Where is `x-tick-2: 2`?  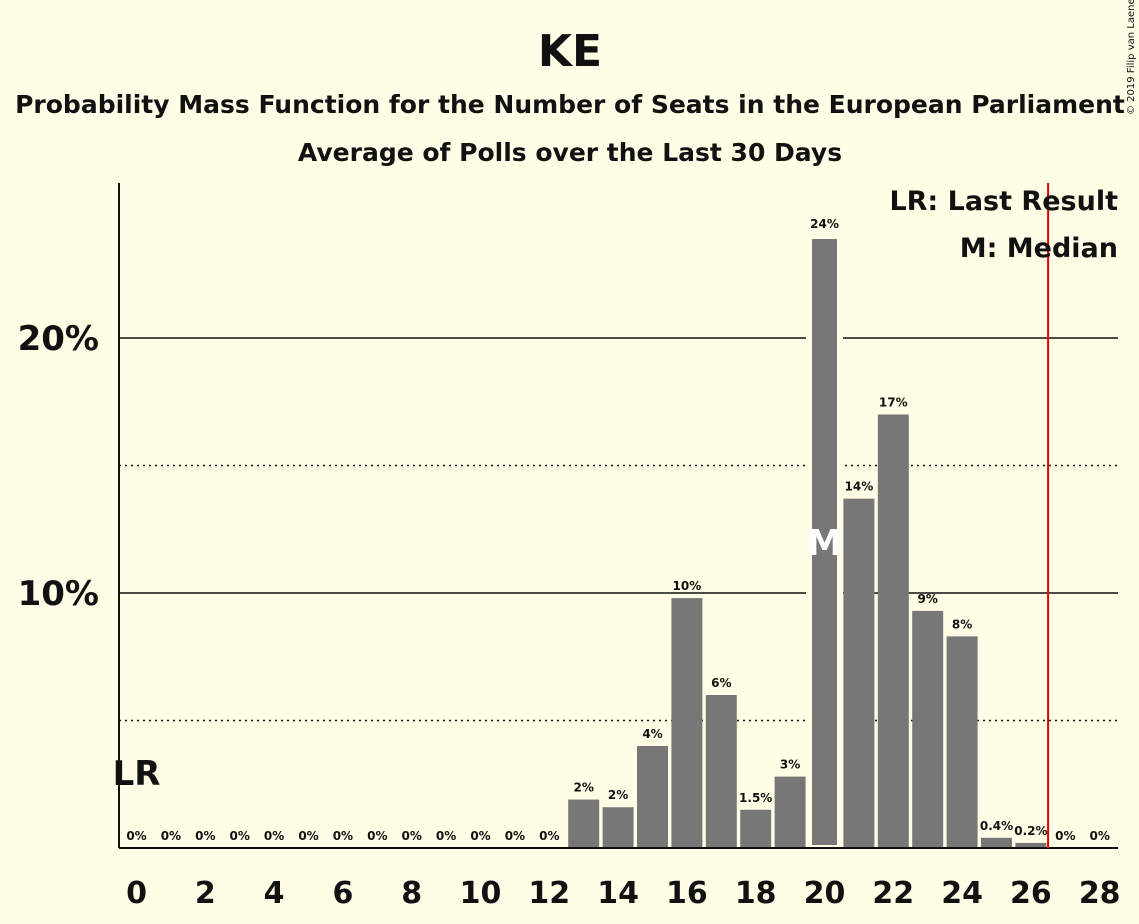 x-tick-2: 2 is located at coordinates (205, 893).